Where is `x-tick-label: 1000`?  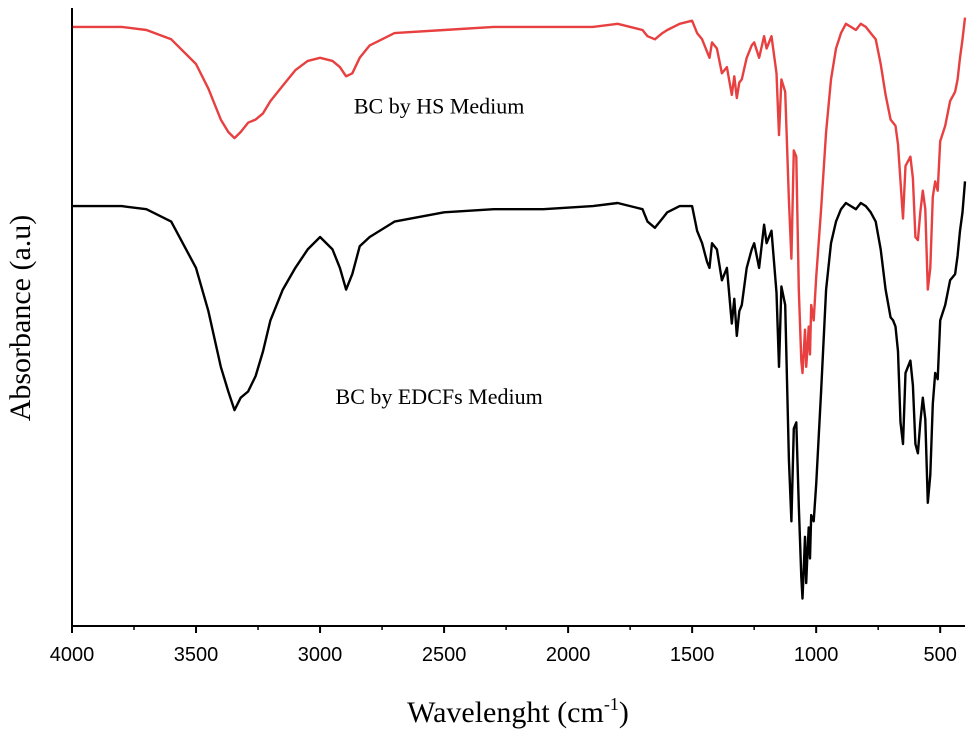 x-tick-label: 1000 is located at coordinates (816, 655).